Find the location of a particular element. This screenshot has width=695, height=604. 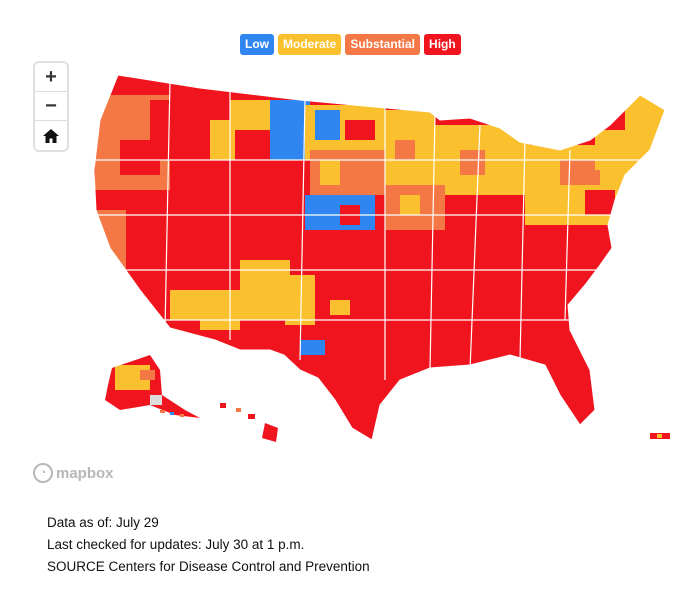

home-button is located at coordinates (51, 135).